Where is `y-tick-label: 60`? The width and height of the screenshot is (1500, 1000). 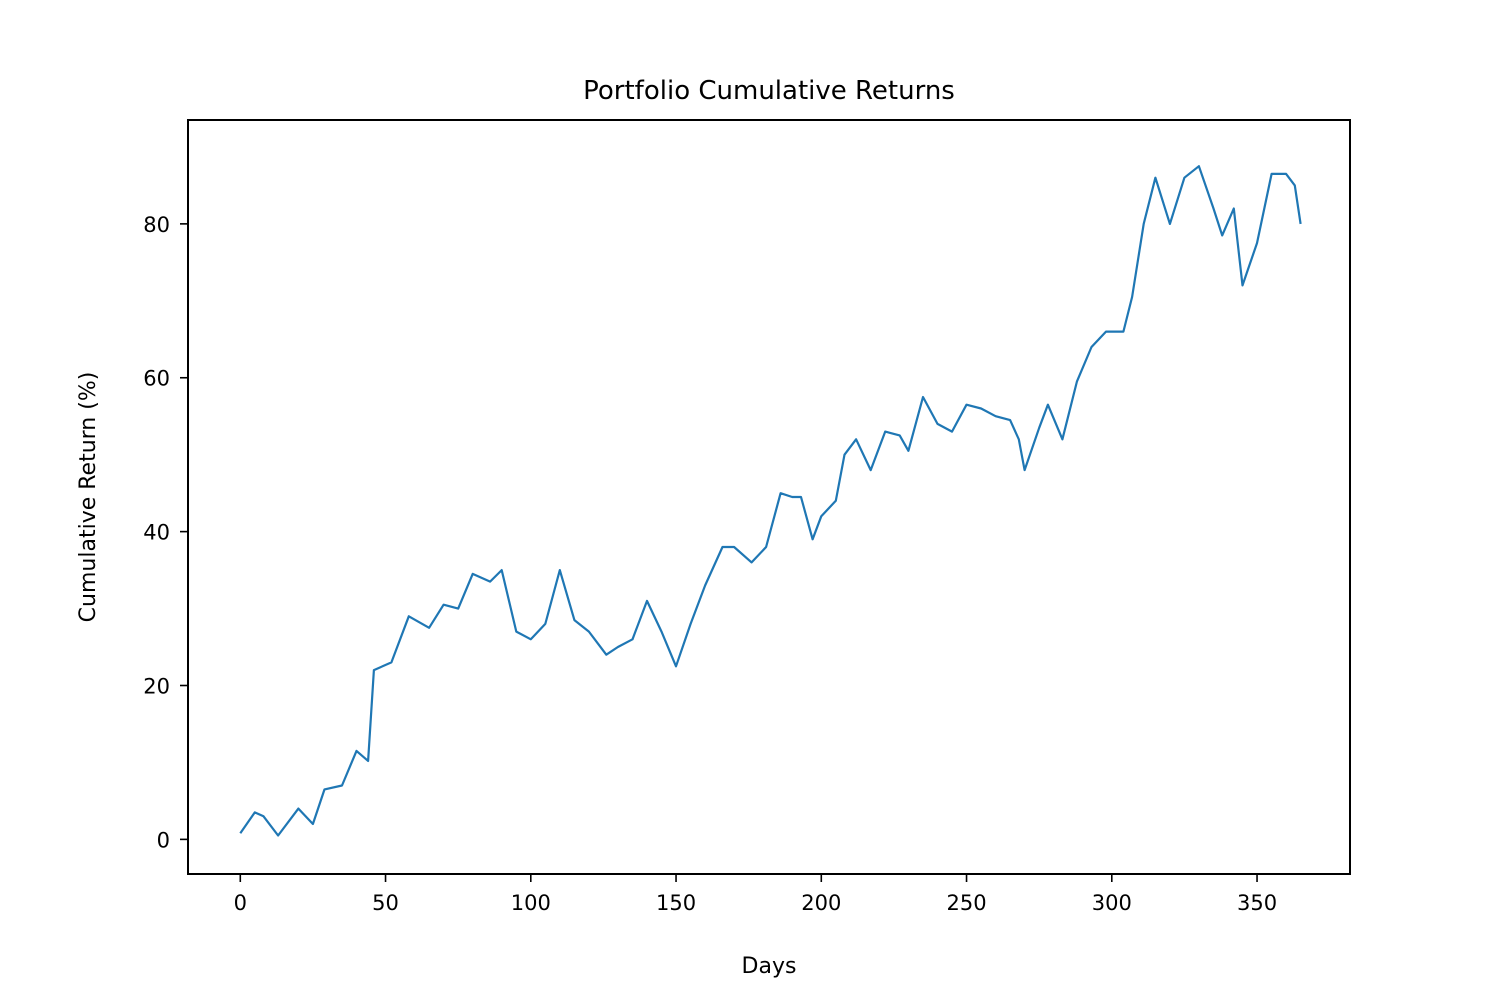
y-tick-label: 60 is located at coordinates (156, 379).